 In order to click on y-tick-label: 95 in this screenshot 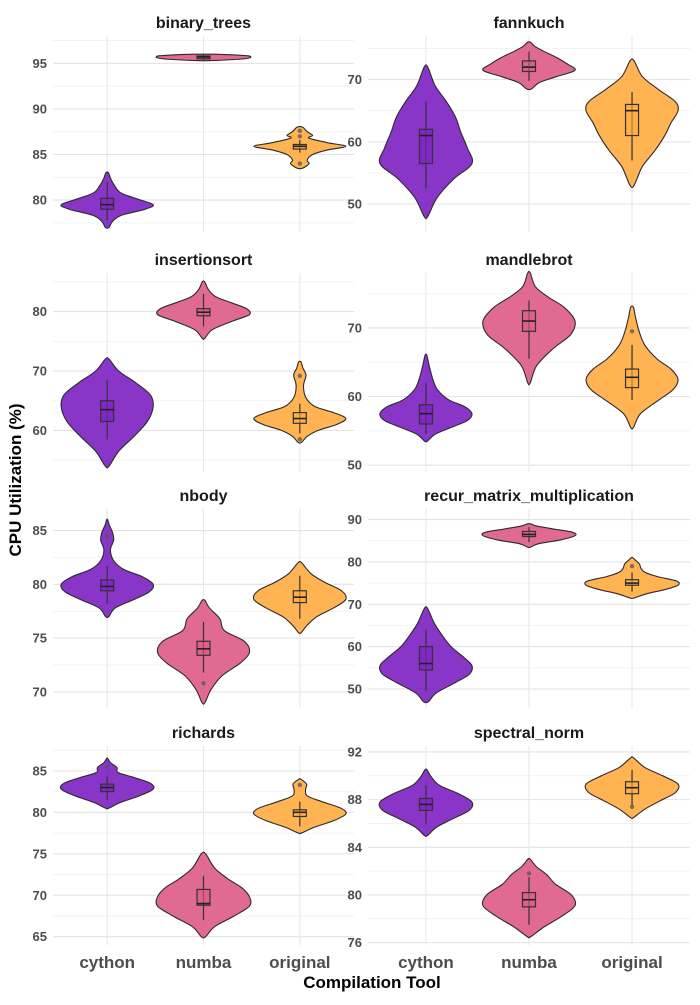, I will do `click(40, 63)`.